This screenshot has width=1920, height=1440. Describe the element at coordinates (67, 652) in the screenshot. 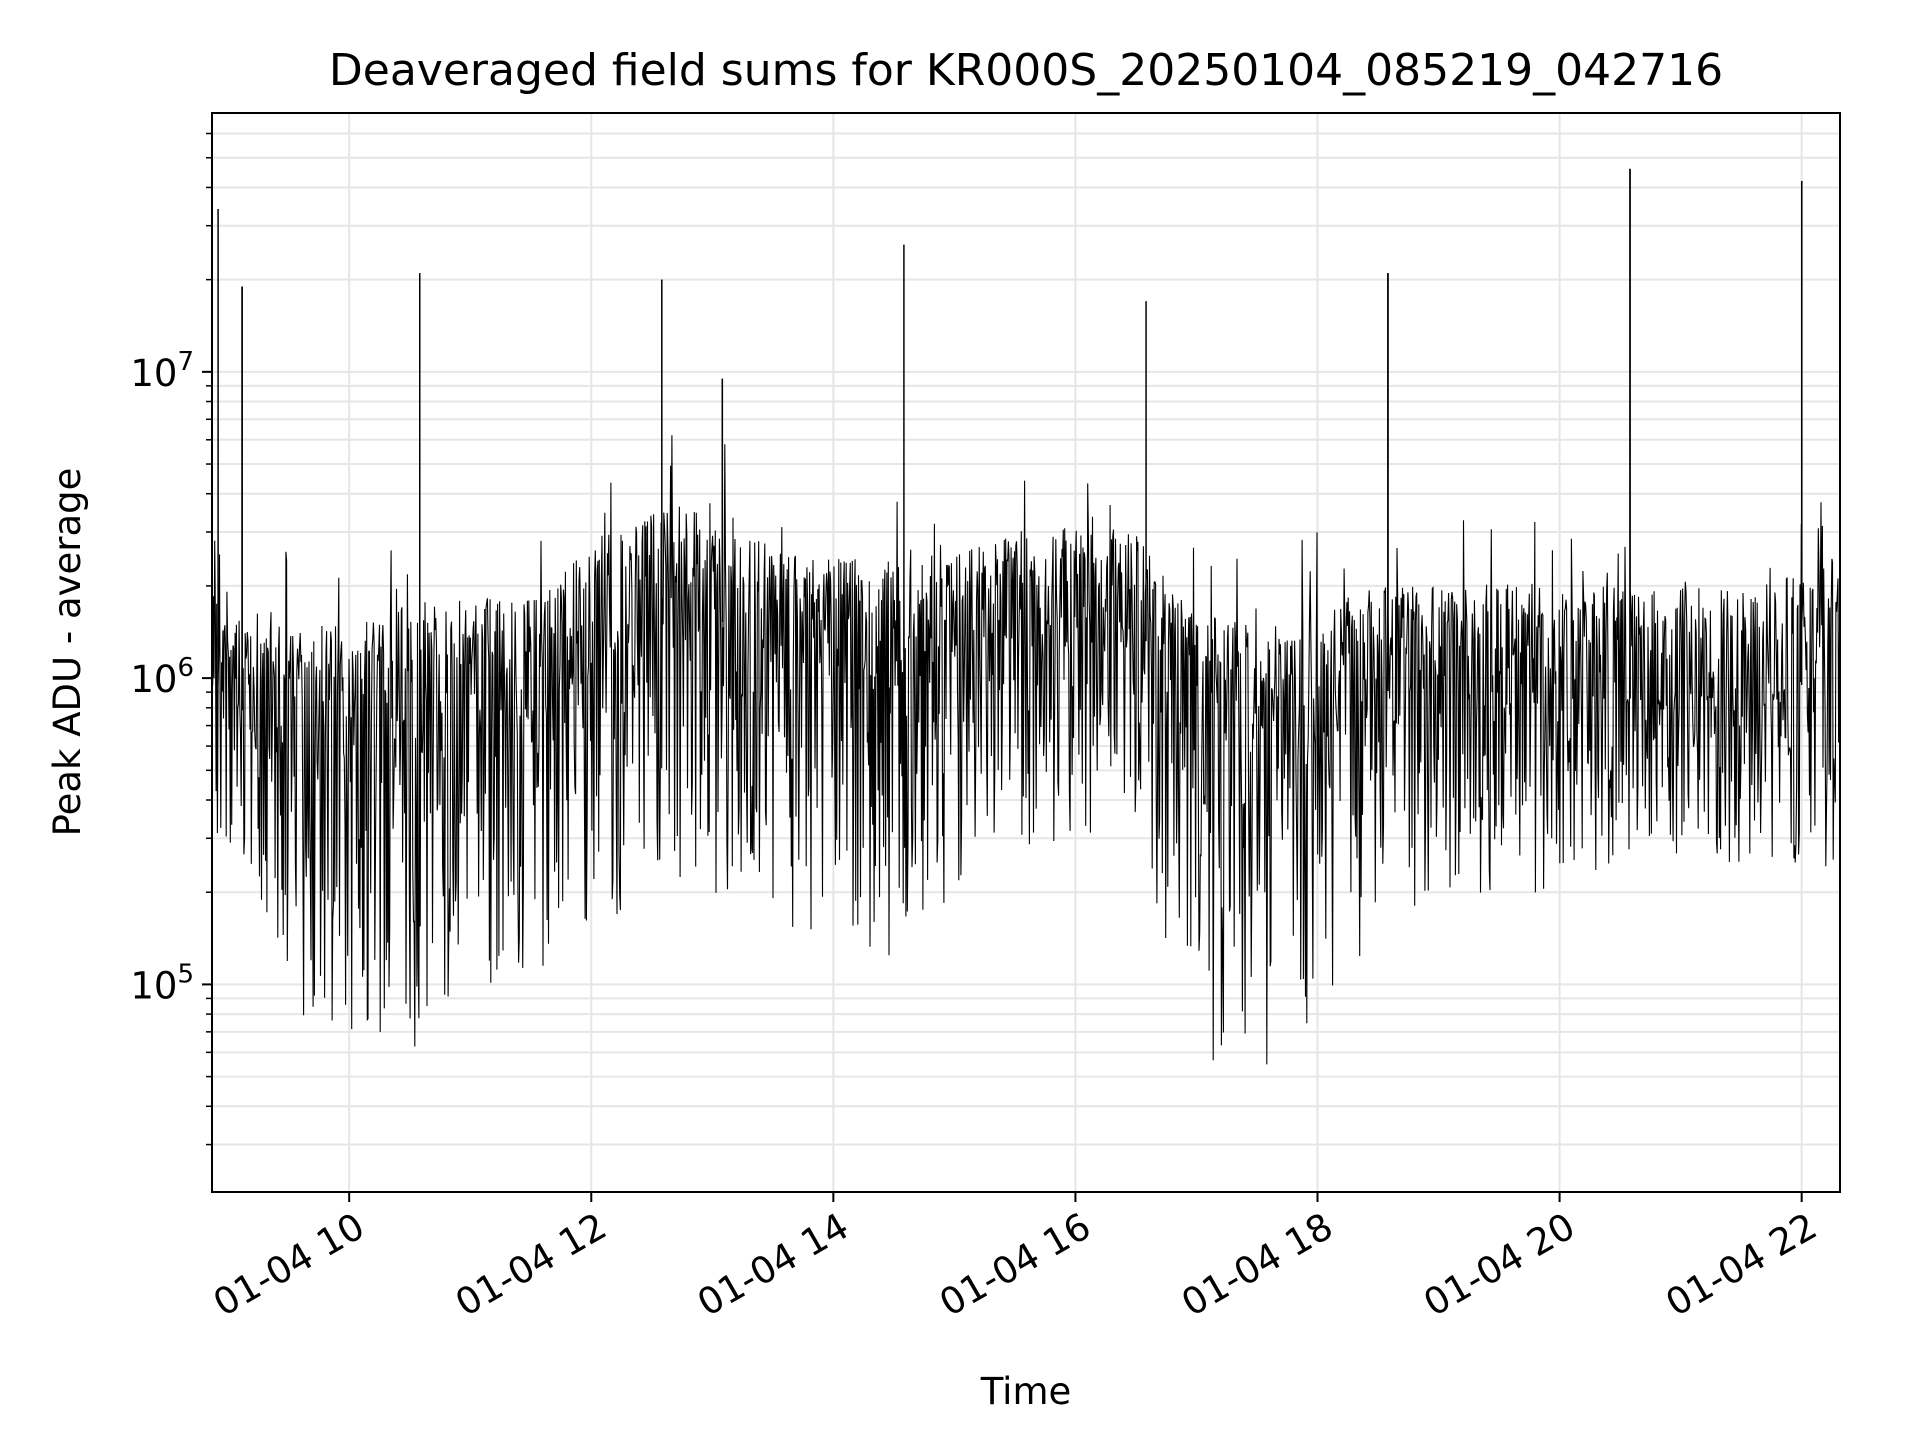

I see `y-axis-label: Peak ADU - average` at that location.